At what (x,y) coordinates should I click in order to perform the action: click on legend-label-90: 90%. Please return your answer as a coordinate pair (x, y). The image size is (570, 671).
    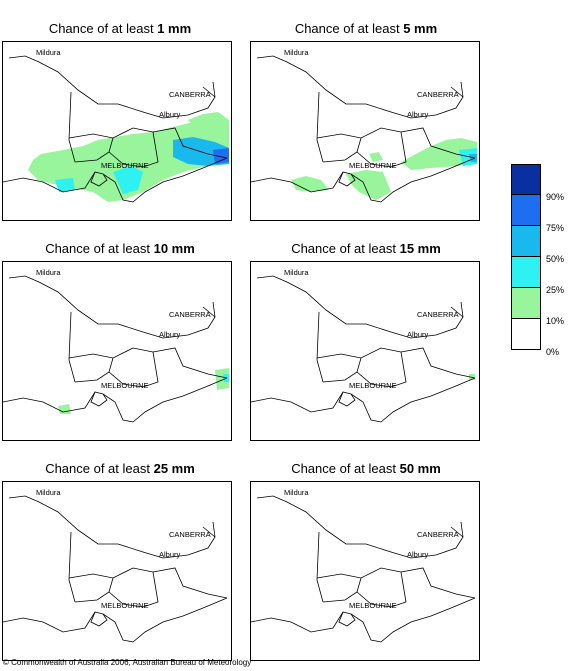
    Looking at the image, I should click on (555, 197).